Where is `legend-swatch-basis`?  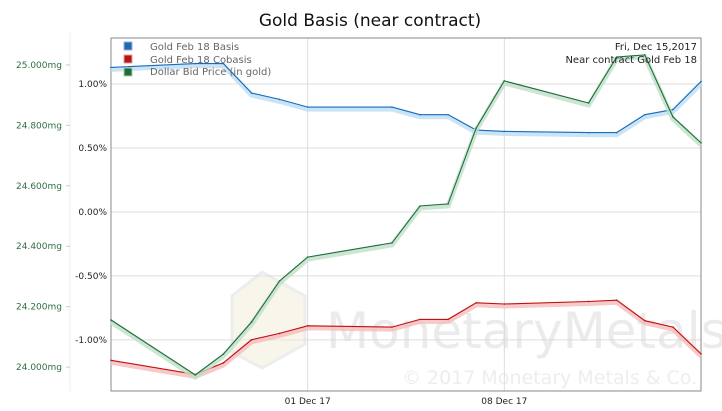 legend-swatch-basis is located at coordinates (128, 46).